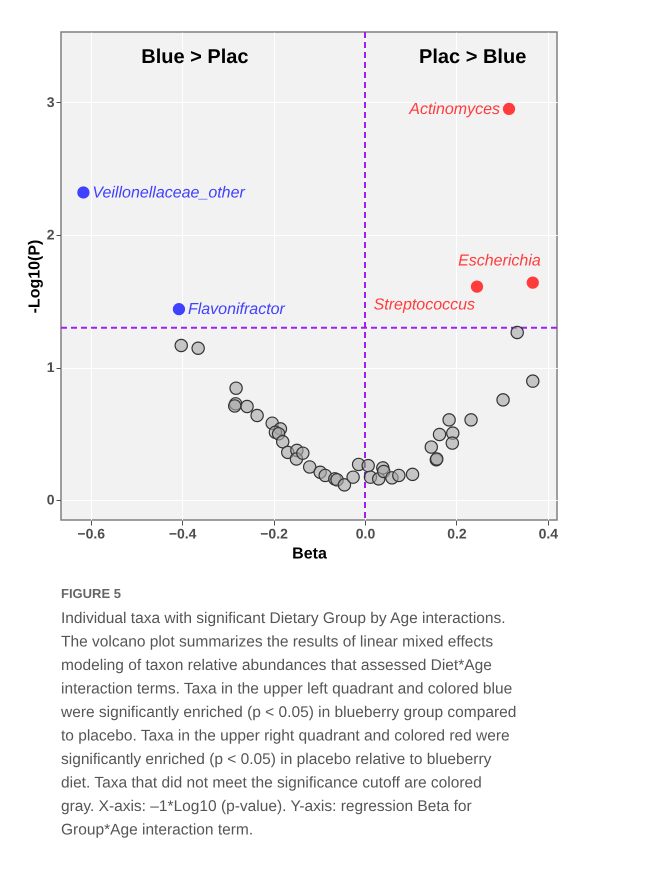 The width and height of the screenshot is (646, 881). Describe the element at coordinates (457, 534) in the screenshot. I see `x-tick-label: 0.2` at that location.